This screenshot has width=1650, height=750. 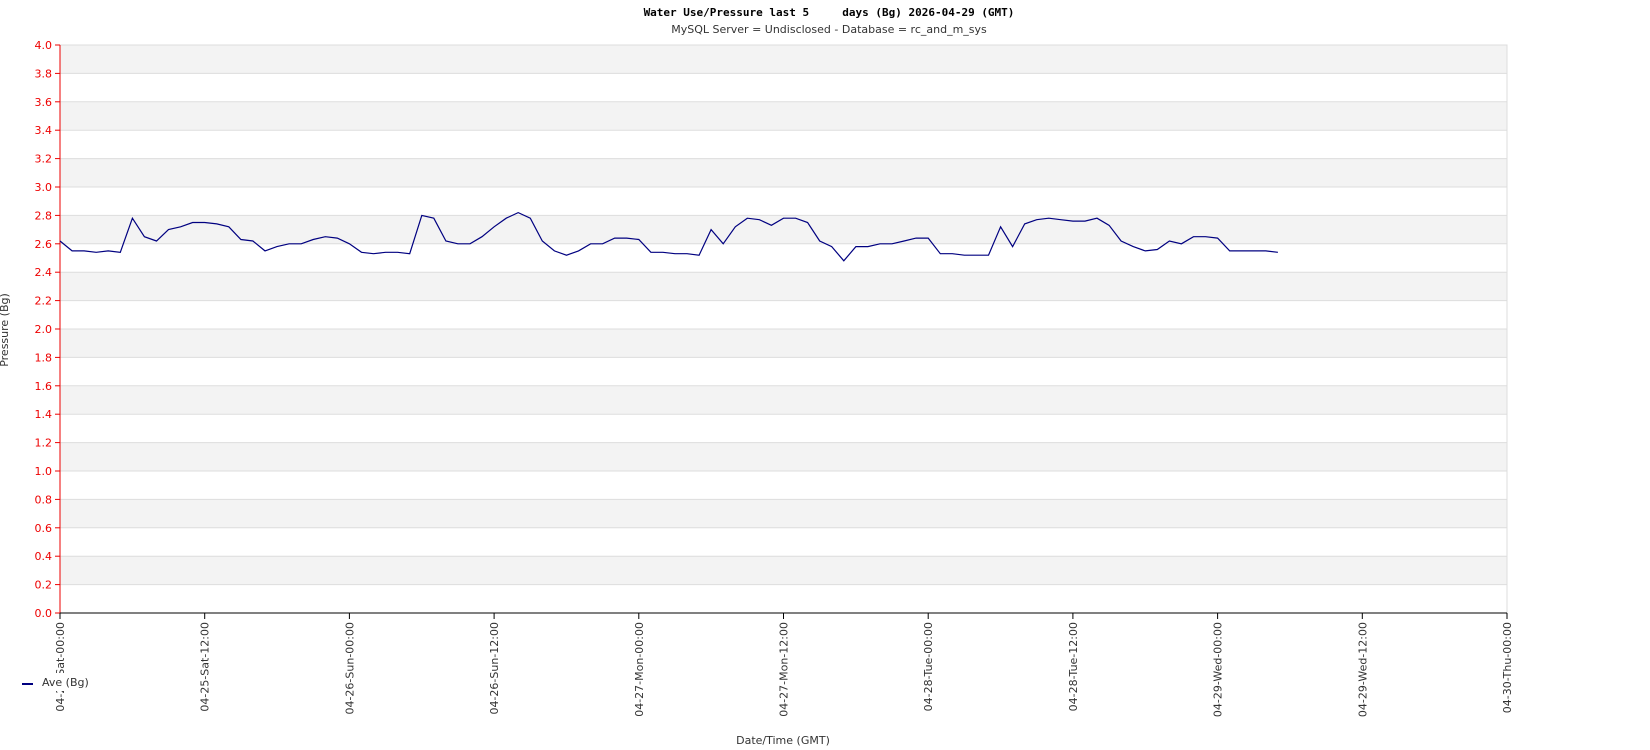 What do you see at coordinates (44, 215) in the screenshot?
I see `y-tick-label: 2.8` at bounding box center [44, 215].